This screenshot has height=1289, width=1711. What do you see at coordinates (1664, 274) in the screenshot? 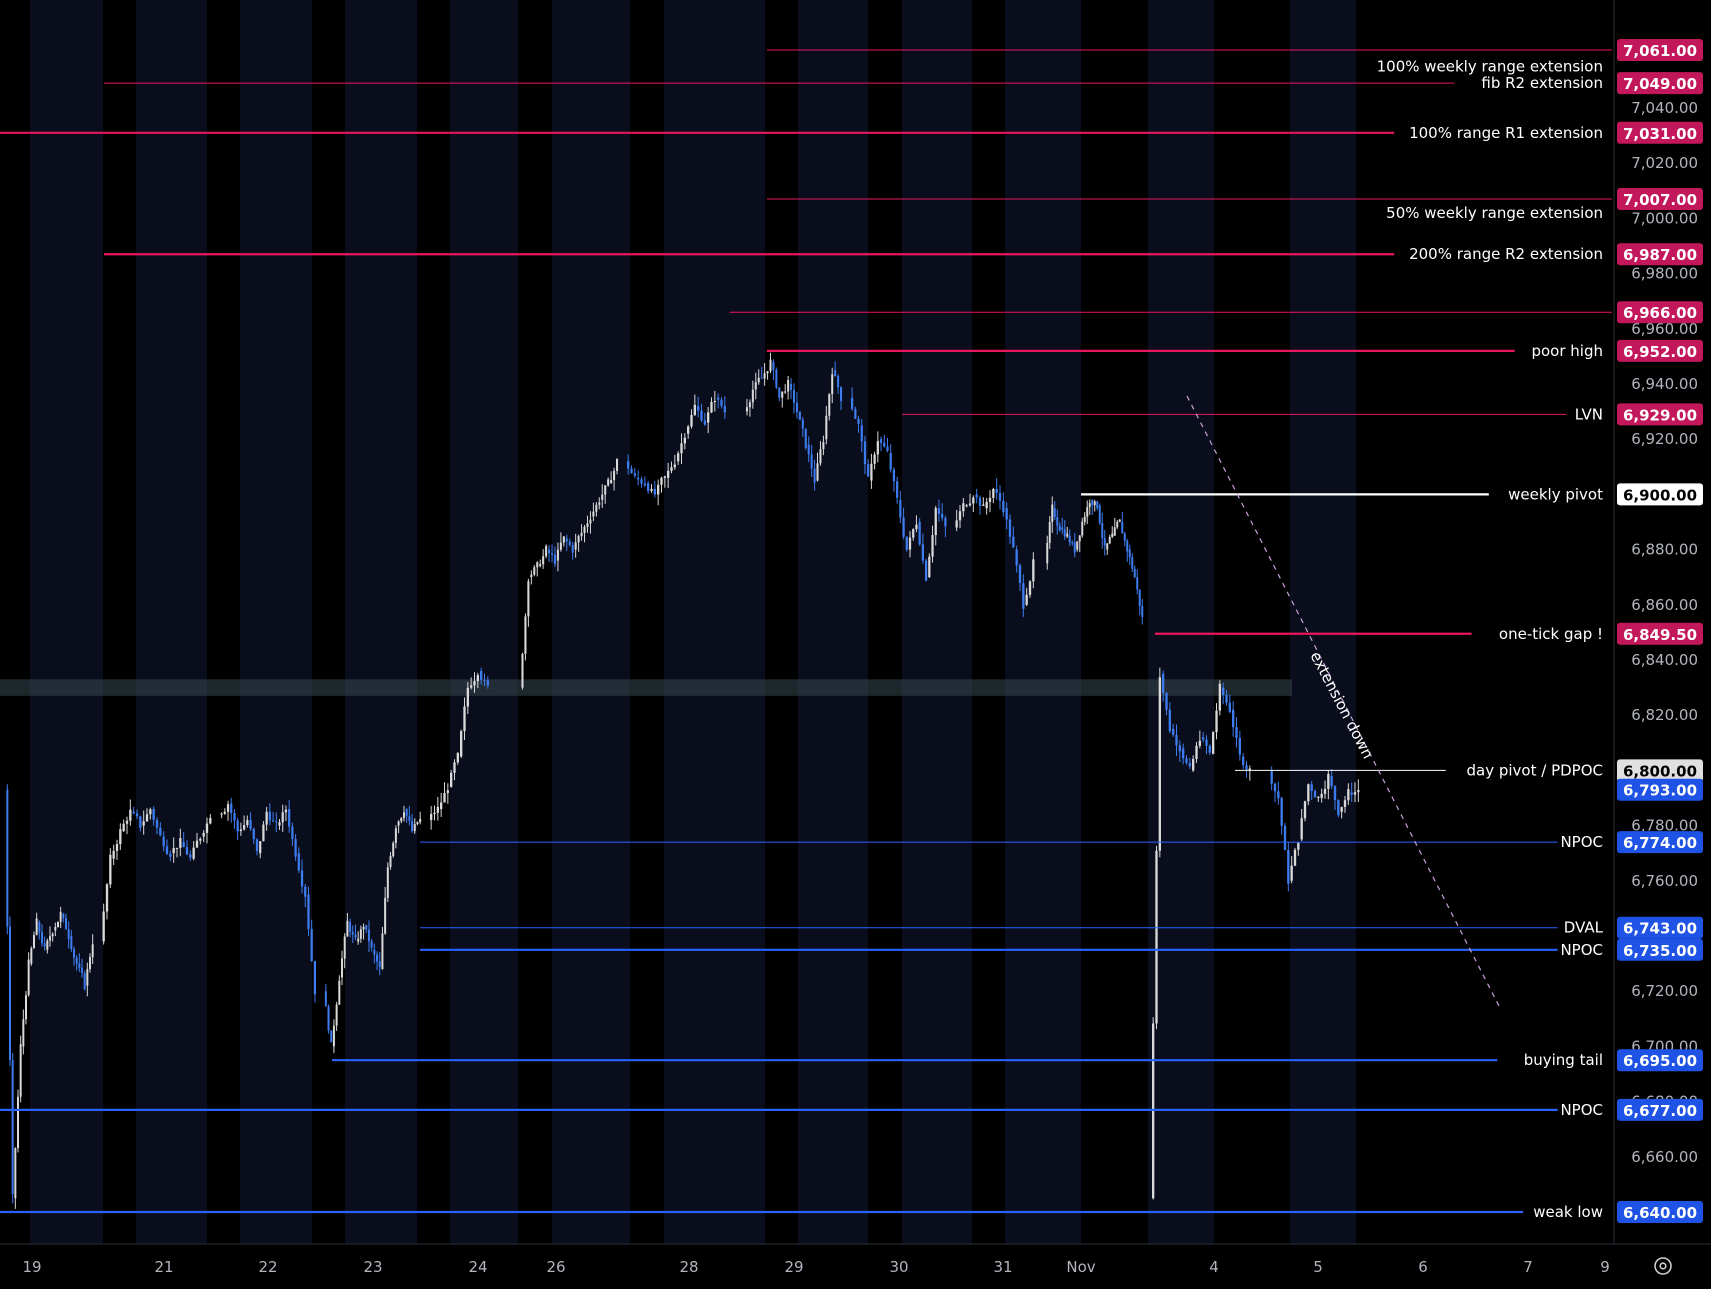
I see `price-tick-label: 6,980.00` at bounding box center [1664, 274].